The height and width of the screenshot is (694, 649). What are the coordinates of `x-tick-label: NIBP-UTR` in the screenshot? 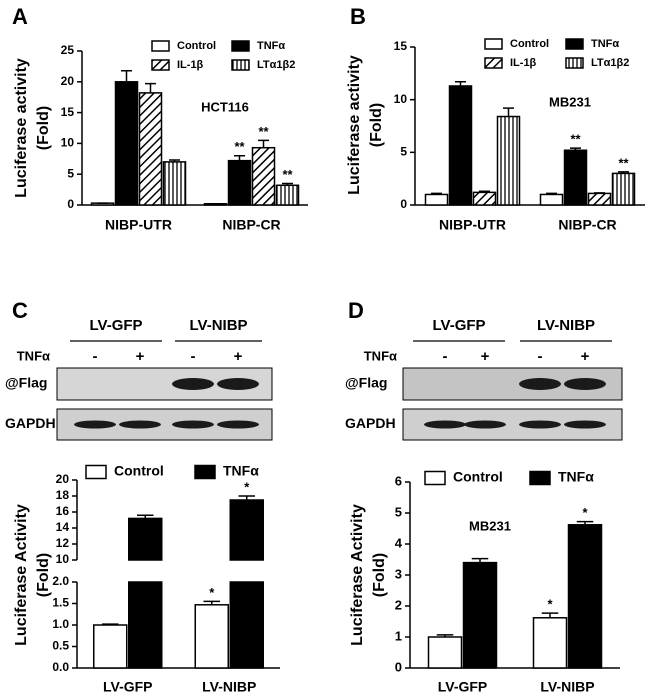 It's located at (472, 225).